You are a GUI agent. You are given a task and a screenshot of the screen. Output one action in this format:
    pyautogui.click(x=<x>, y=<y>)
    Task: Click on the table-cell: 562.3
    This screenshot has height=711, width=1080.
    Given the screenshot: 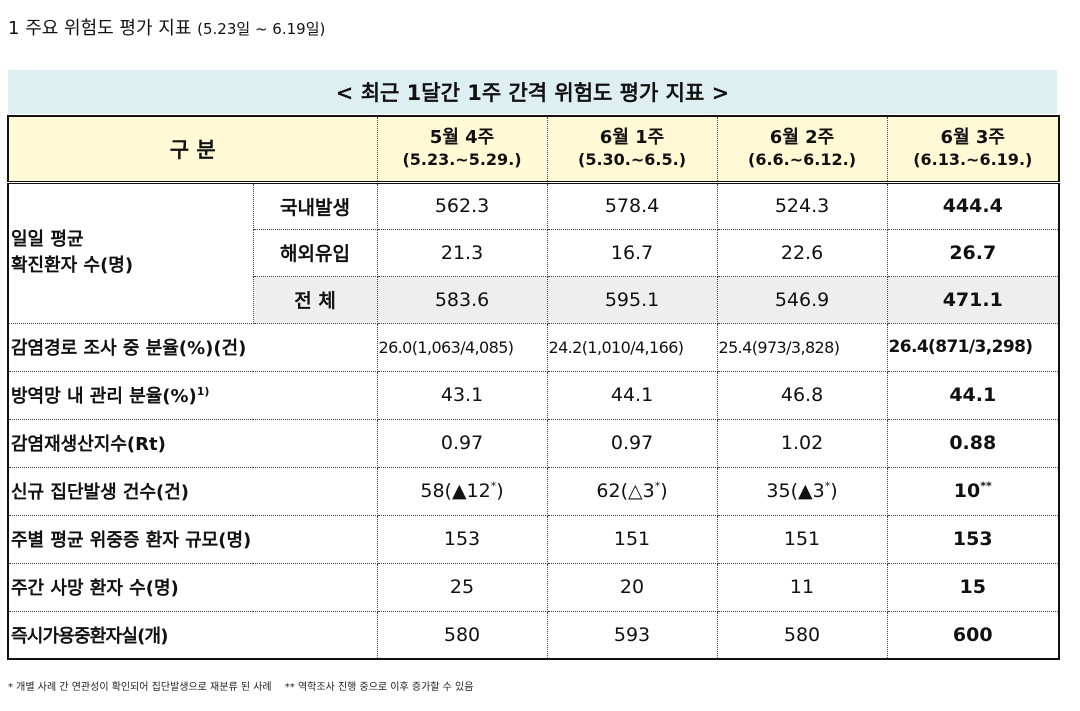 What is the action you would take?
    pyautogui.click(x=462, y=205)
    